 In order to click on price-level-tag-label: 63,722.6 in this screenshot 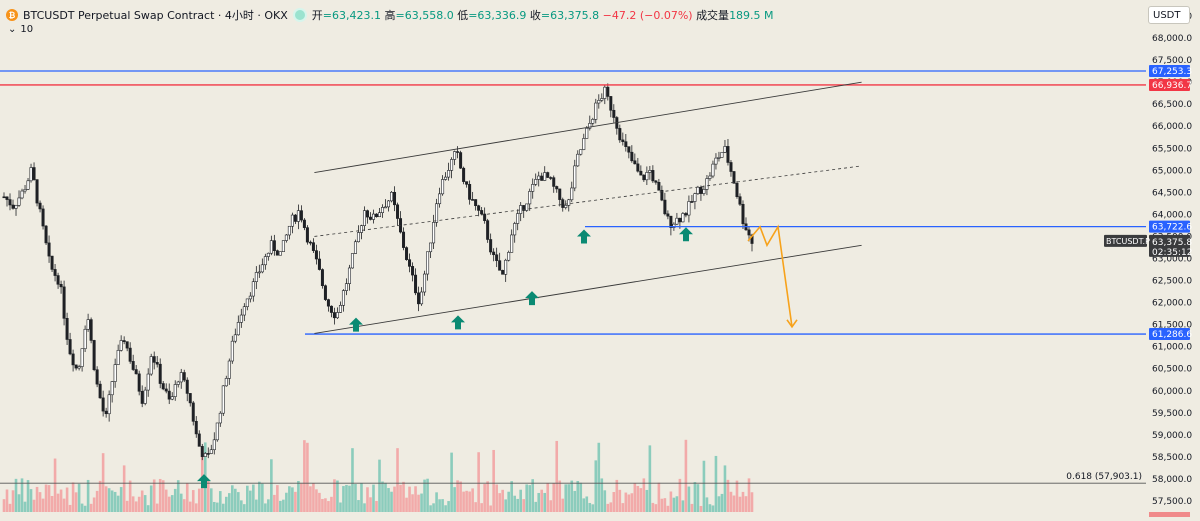, I will do `click(1172, 228)`.